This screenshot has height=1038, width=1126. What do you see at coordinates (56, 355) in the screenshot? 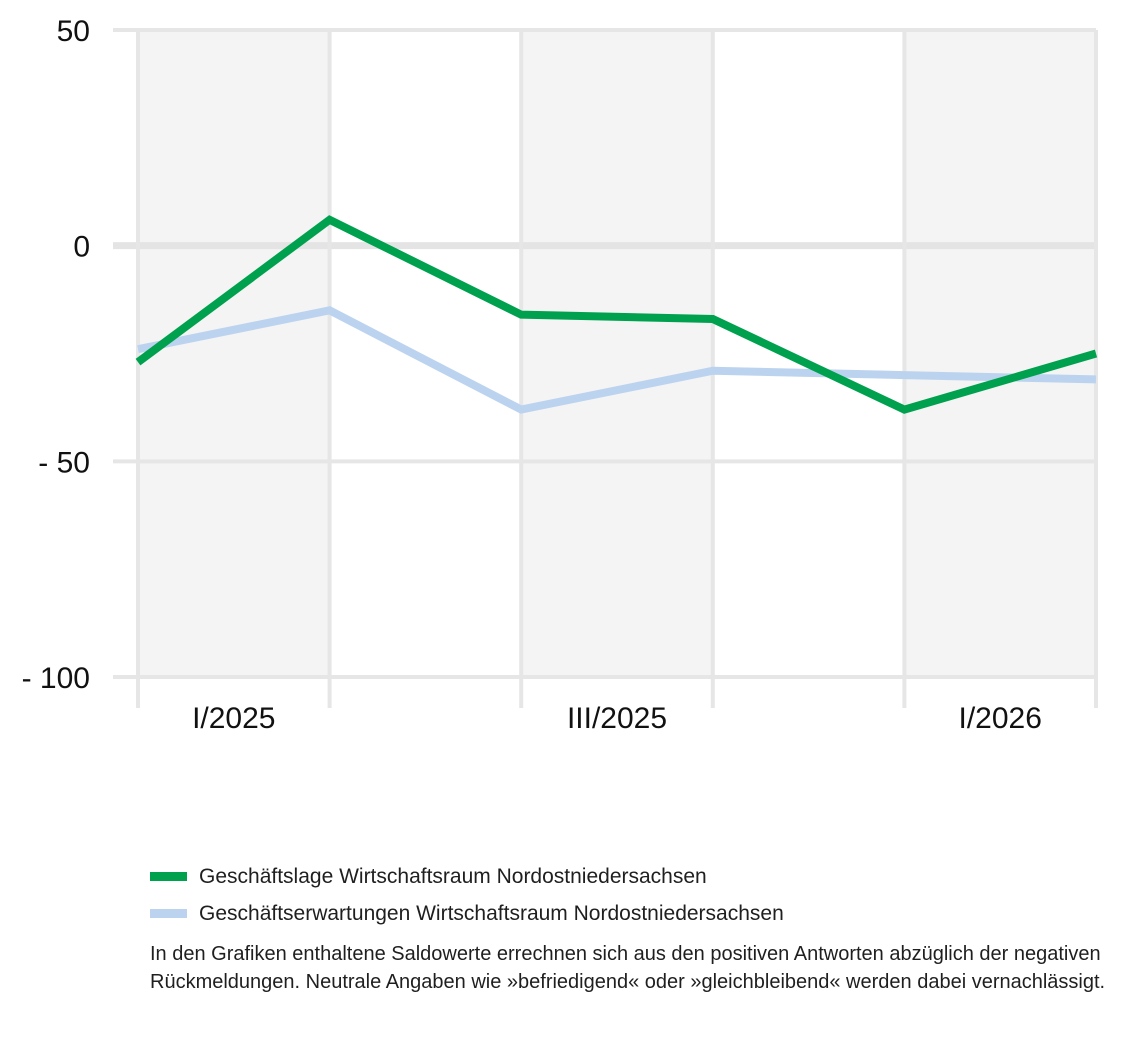
I see `y-axis-tick-labels: 50 0 - 50 - 100` at bounding box center [56, 355].